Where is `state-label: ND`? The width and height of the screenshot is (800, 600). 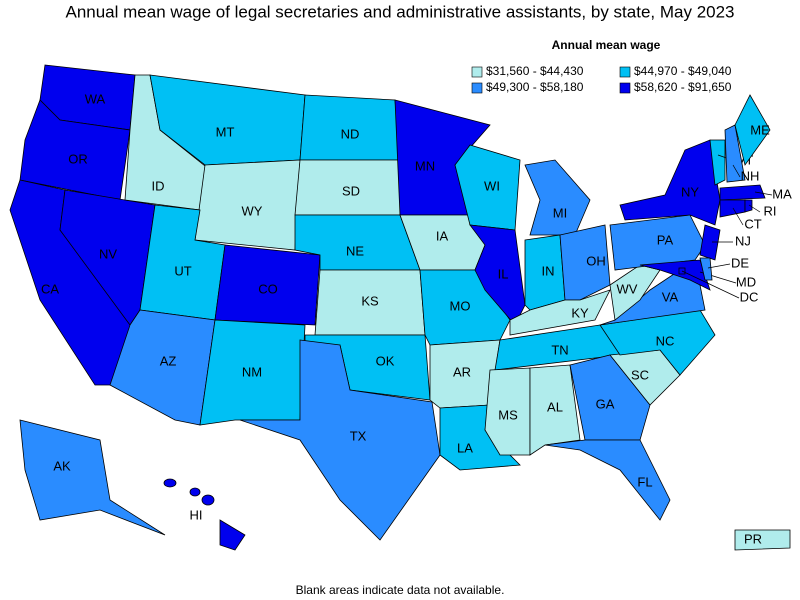
state-label: ND is located at coordinates (350, 133).